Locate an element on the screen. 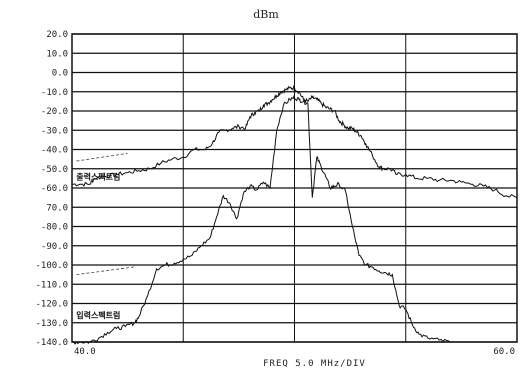 The height and width of the screenshot is (372, 531). y-tick-label: -110.0 is located at coordinates (51, 285).